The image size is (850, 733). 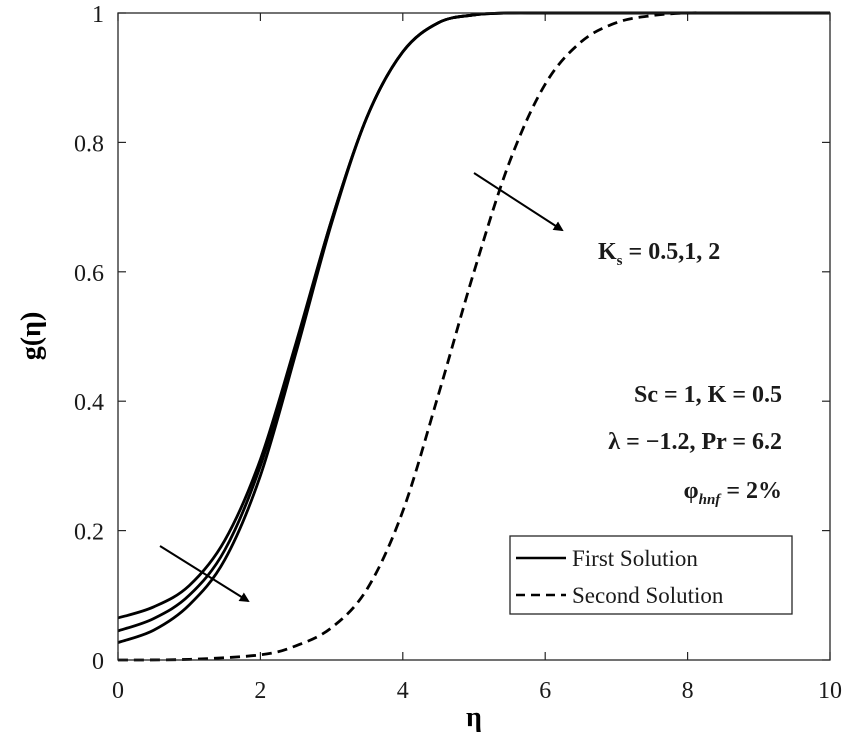 What do you see at coordinates (89, 144) in the screenshot?
I see `y-tick-label: 0.8` at bounding box center [89, 144].